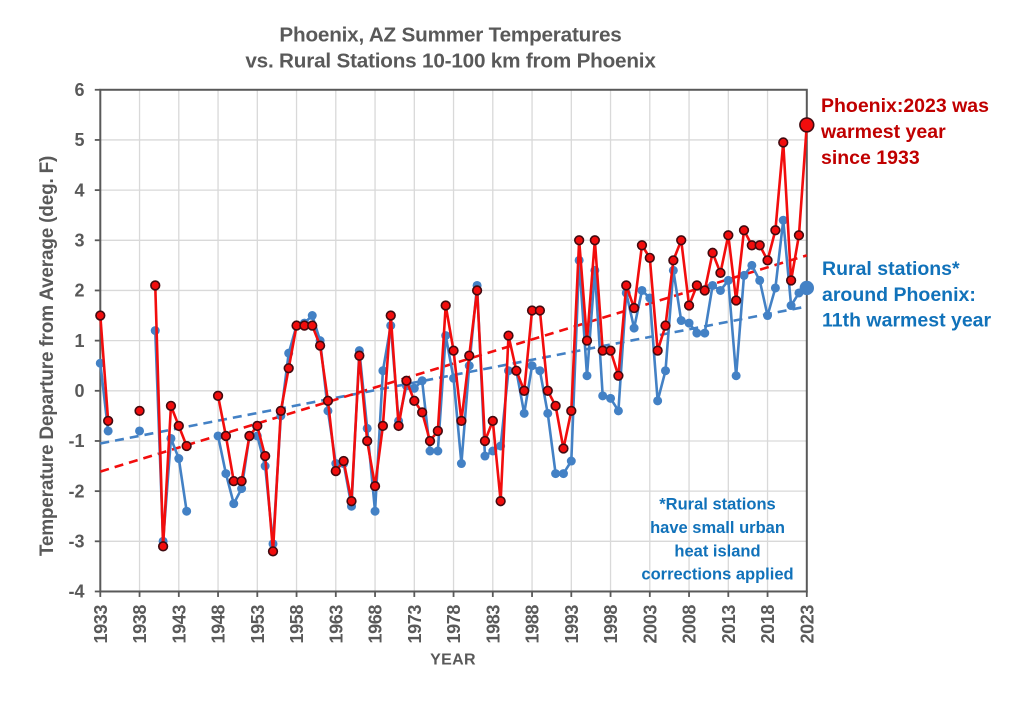  I want to click on svg-text: 2008, so click(690, 624).